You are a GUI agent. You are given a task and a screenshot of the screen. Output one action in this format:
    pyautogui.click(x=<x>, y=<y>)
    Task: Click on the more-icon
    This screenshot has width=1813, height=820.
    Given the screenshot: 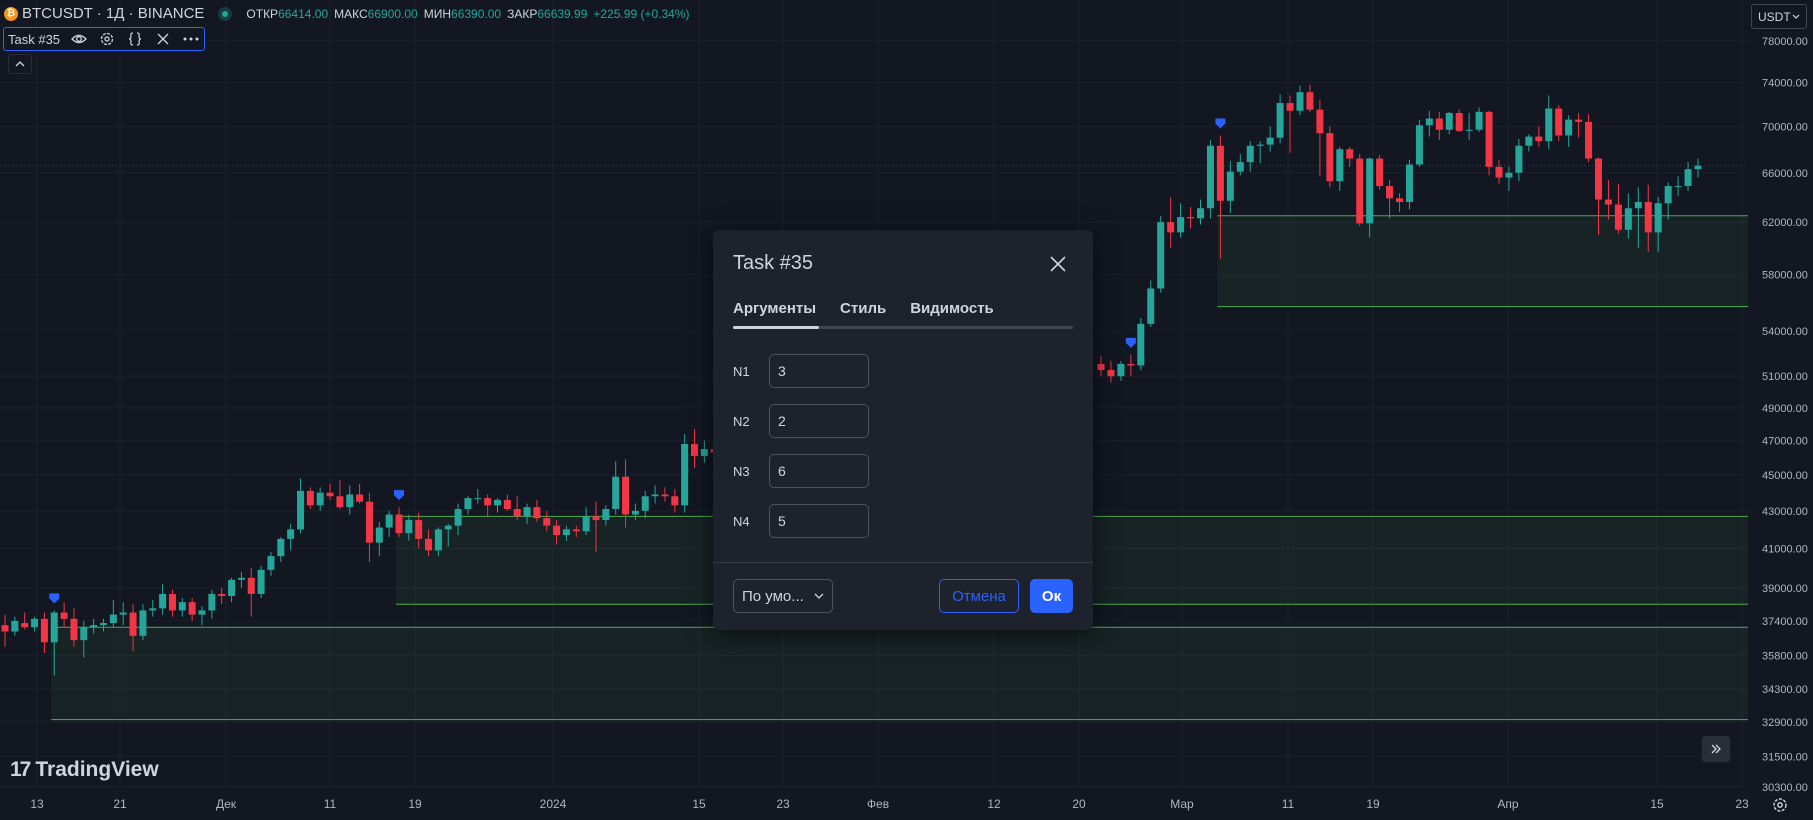 What is the action you would take?
    pyautogui.click(x=191, y=39)
    